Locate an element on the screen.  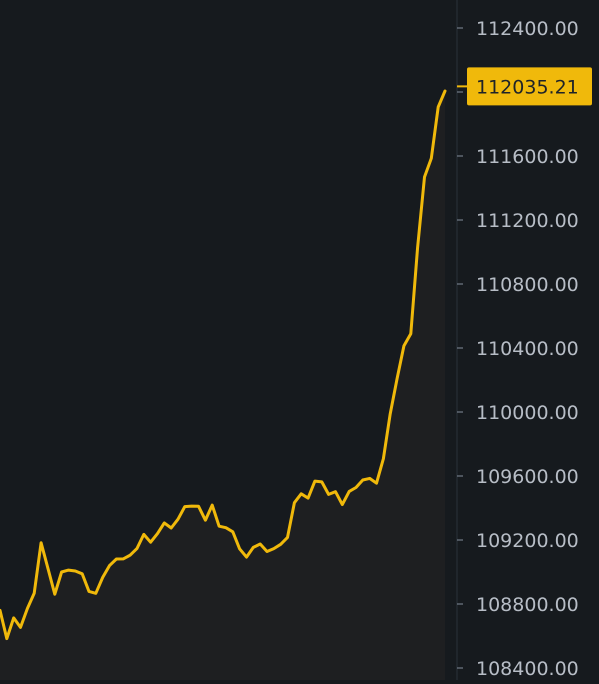
y-axis-tick-label: 109200.00 is located at coordinates (527, 541).